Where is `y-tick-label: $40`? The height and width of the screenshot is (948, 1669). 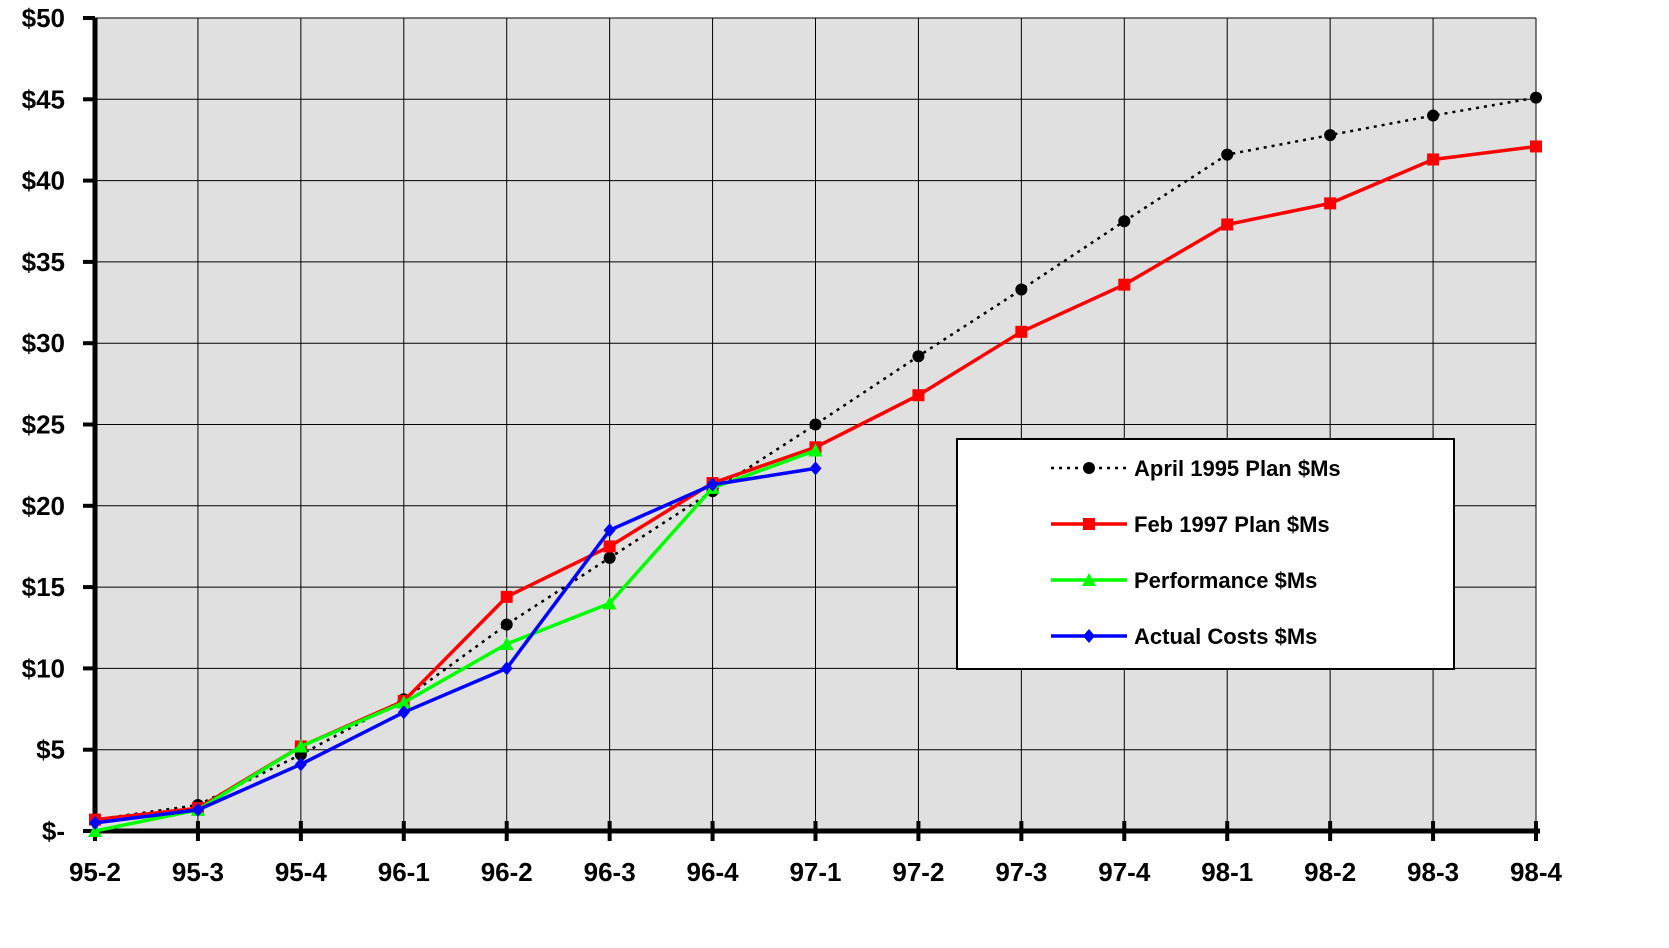
y-tick-label: $40 is located at coordinates (43, 181).